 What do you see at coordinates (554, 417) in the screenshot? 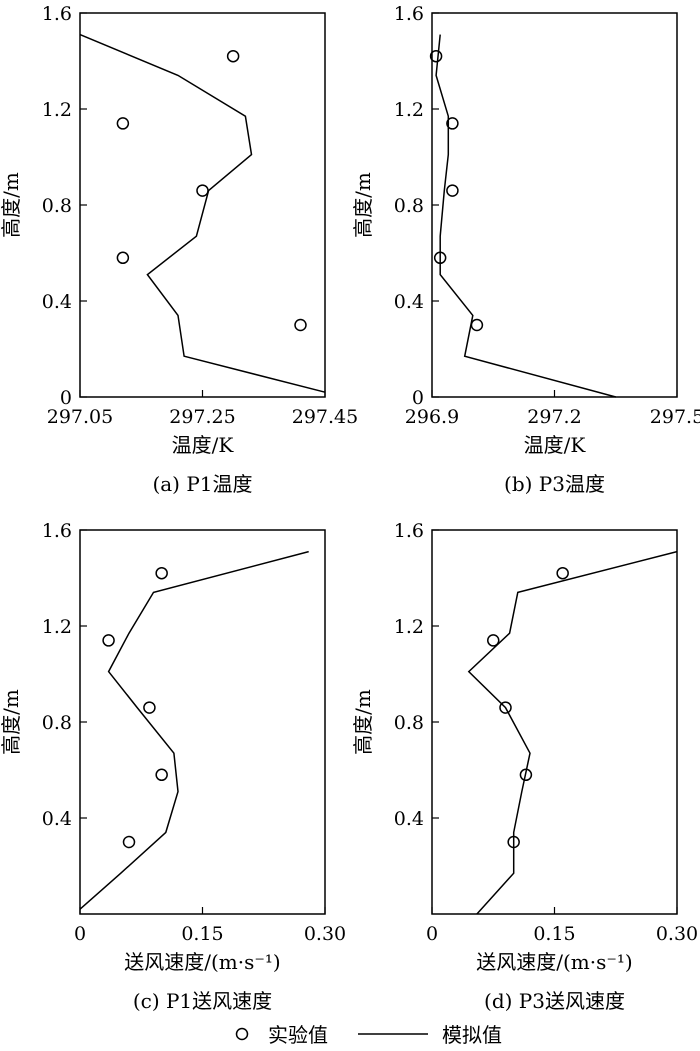
I see `x-tick-label: 297.2` at bounding box center [554, 417].